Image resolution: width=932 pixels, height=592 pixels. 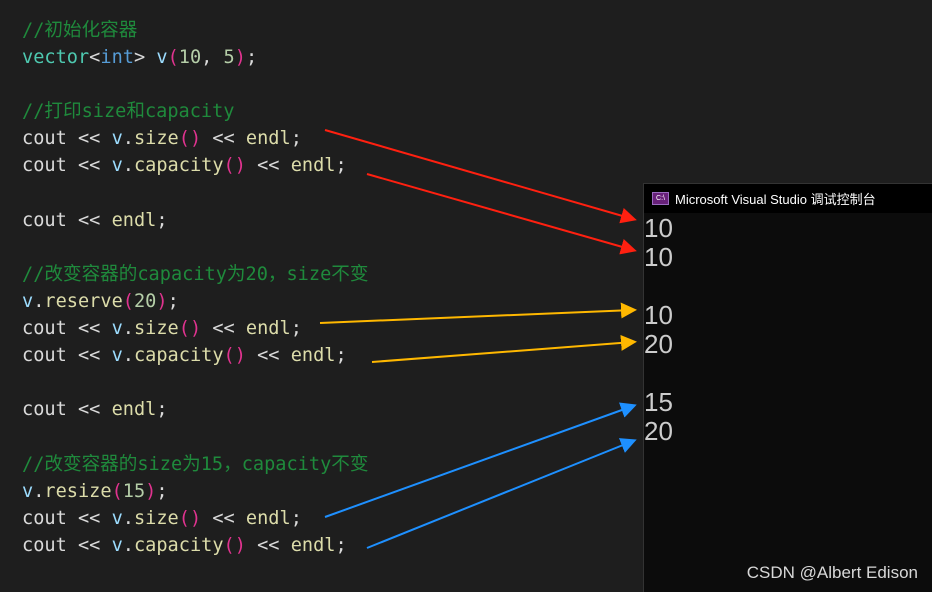 What do you see at coordinates (212, 58) in the screenshot?
I see `code-token-plain: ,` at bounding box center [212, 58].